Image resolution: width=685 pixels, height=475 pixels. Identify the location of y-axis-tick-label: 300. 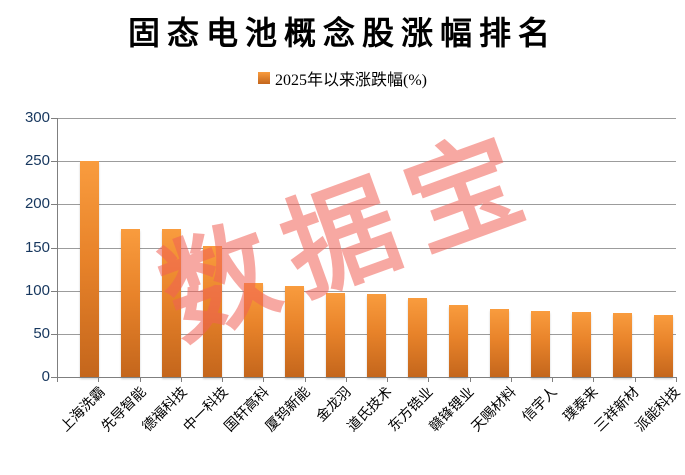
(37, 117).